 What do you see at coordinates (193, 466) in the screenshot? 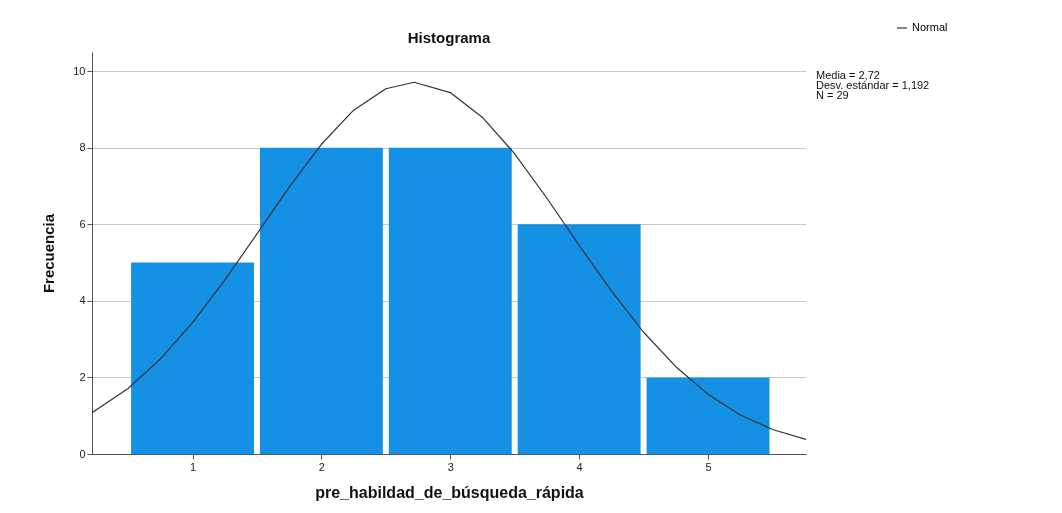
I see `x-tick-label: 1` at bounding box center [193, 466].